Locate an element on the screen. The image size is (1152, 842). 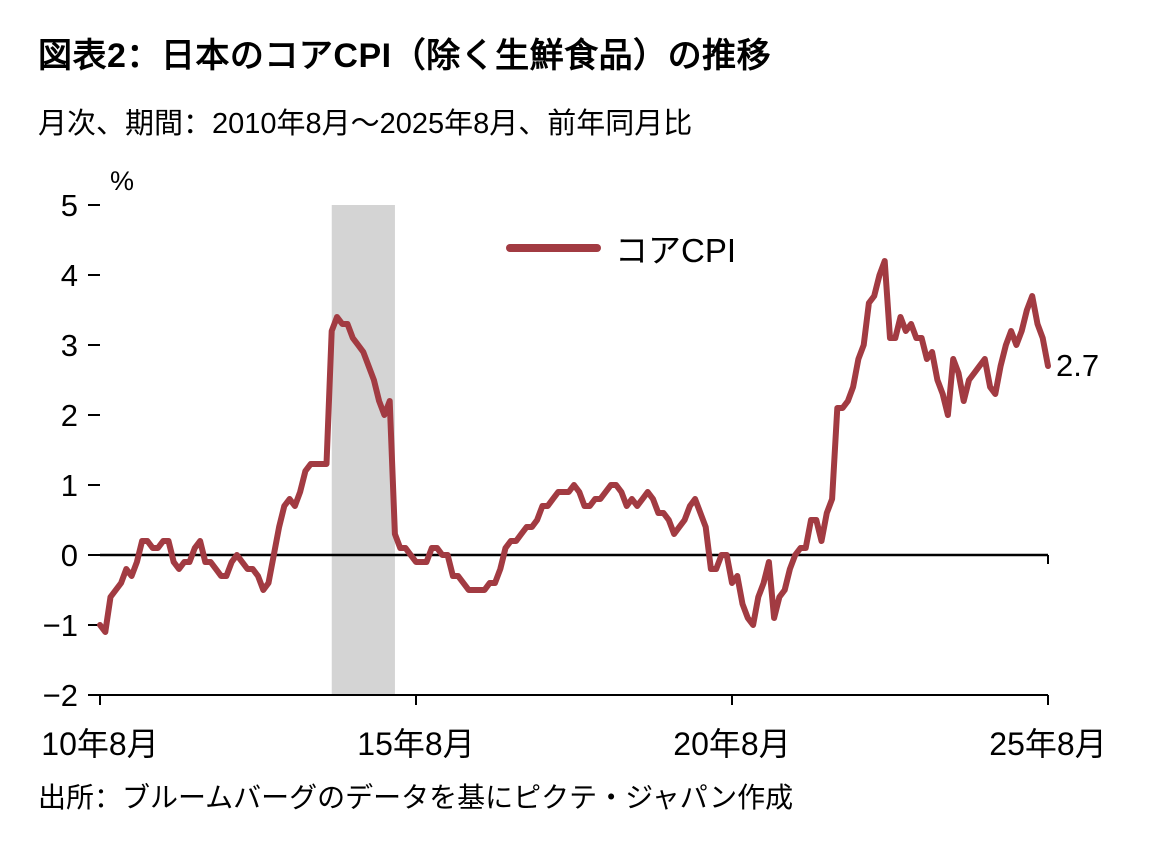
y-axis-tick-label: 5 is located at coordinates (69, 205).